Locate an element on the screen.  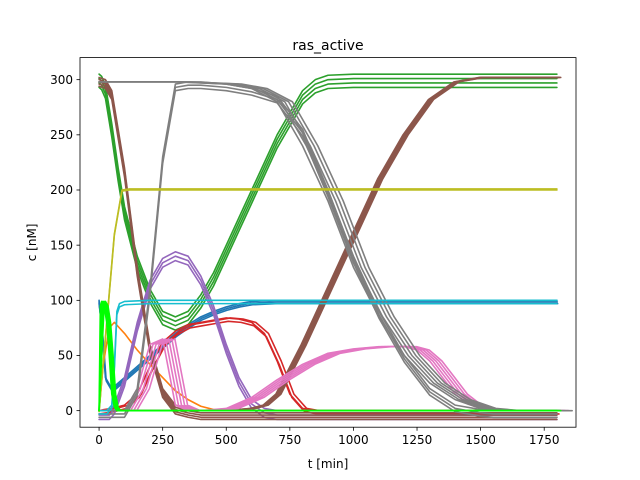
x-tick-label: 750 is located at coordinates (289, 440).